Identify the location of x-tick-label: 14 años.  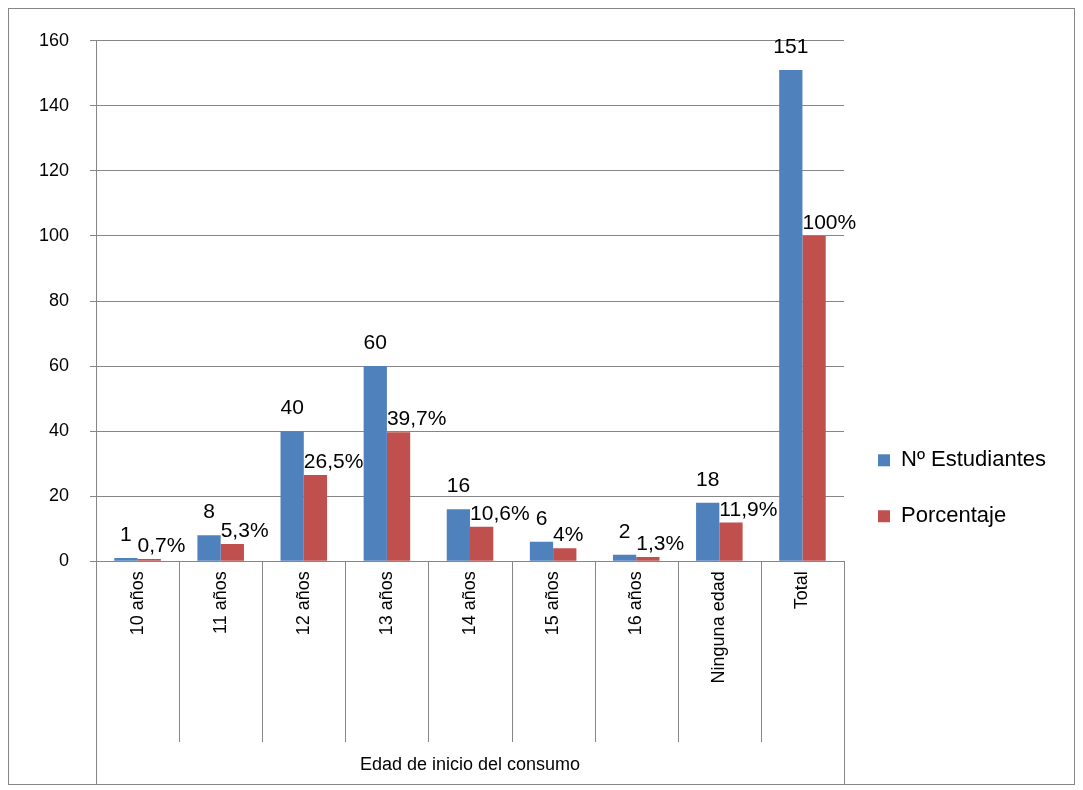
(468, 603).